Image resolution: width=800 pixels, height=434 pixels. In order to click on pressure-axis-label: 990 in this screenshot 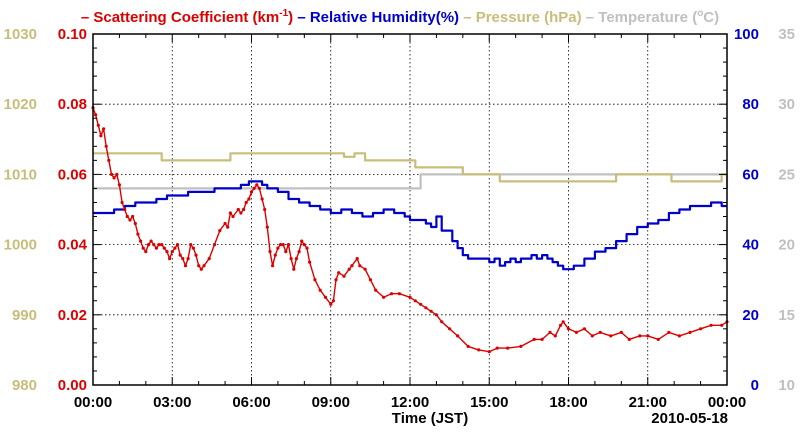, I will do `click(24, 315)`.